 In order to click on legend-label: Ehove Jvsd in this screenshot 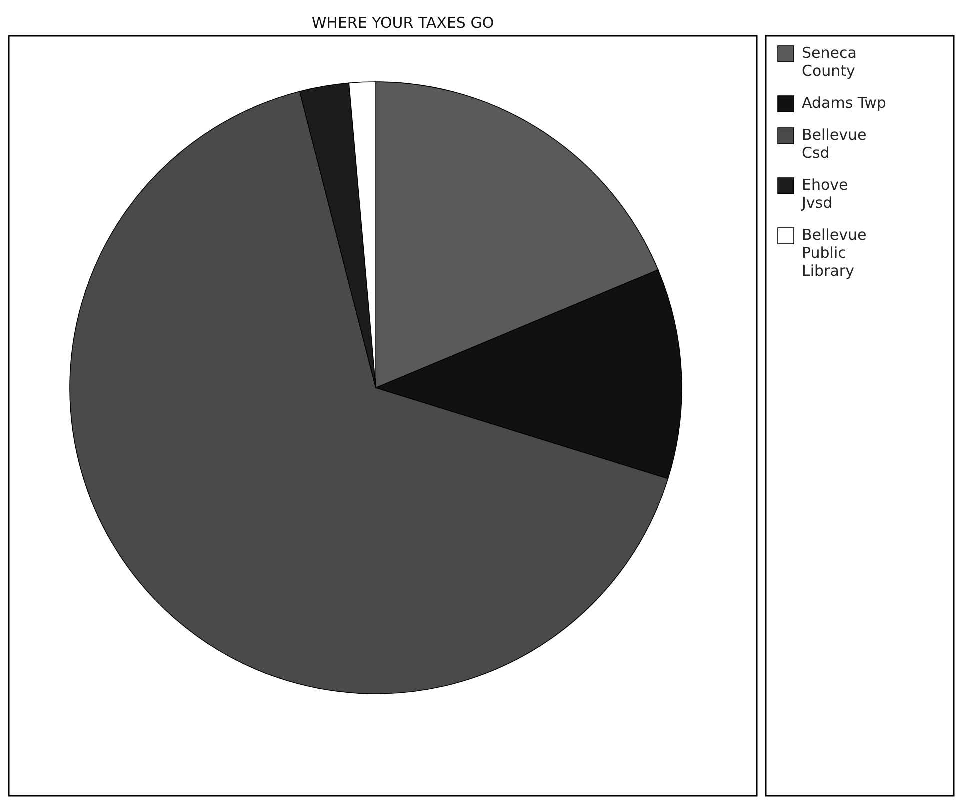, I will do `click(824, 194)`.